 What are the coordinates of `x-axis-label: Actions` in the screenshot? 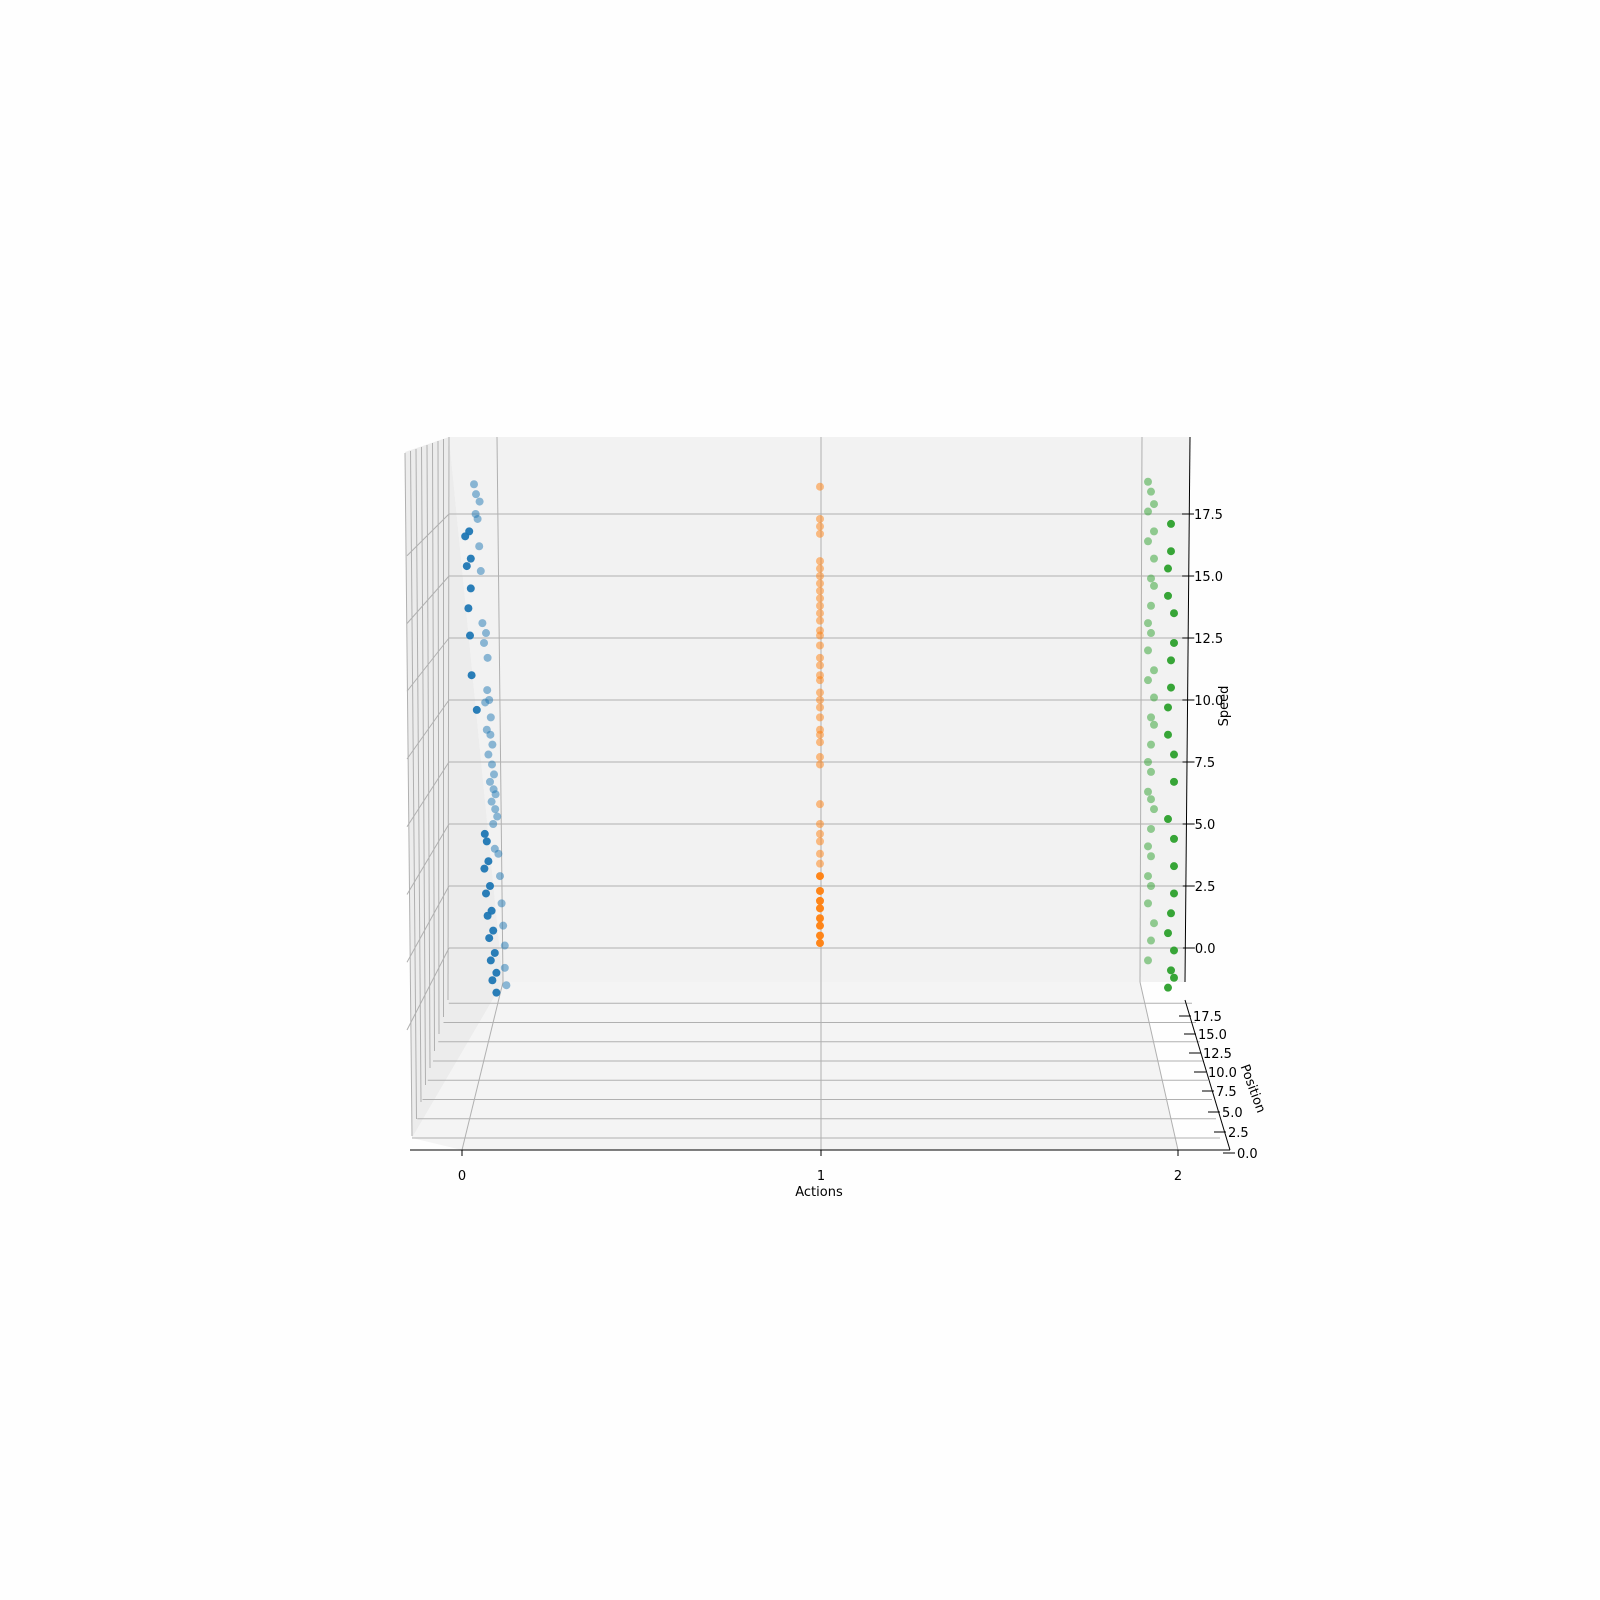 It's located at (819, 1192).